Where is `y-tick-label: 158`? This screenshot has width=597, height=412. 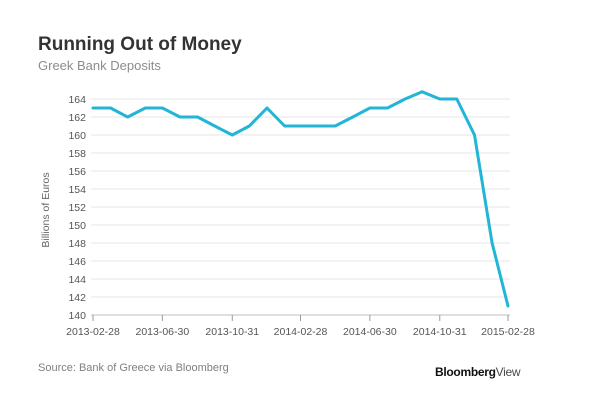
y-tick-label: 158 is located at coordinates (77, 154).